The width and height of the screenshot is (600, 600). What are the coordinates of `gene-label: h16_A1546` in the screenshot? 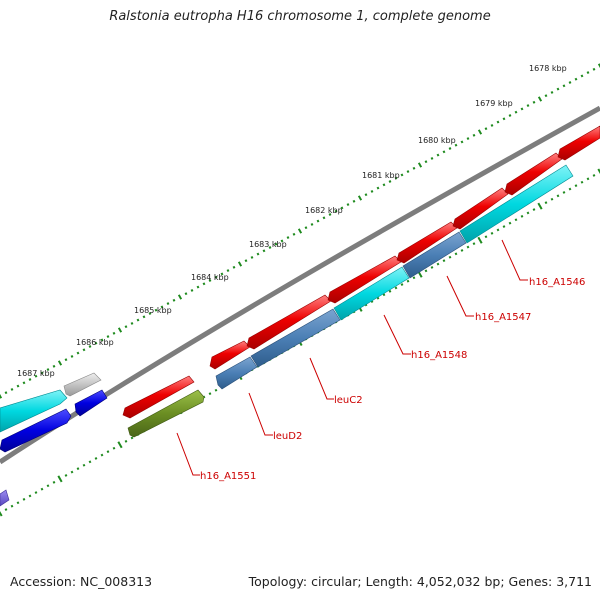 It's located at (557, 282).